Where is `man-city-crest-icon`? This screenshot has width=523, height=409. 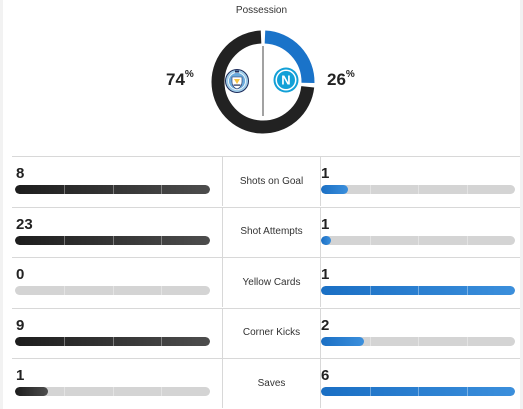 man-city-crest-icon is located at coordinates (237, 81).